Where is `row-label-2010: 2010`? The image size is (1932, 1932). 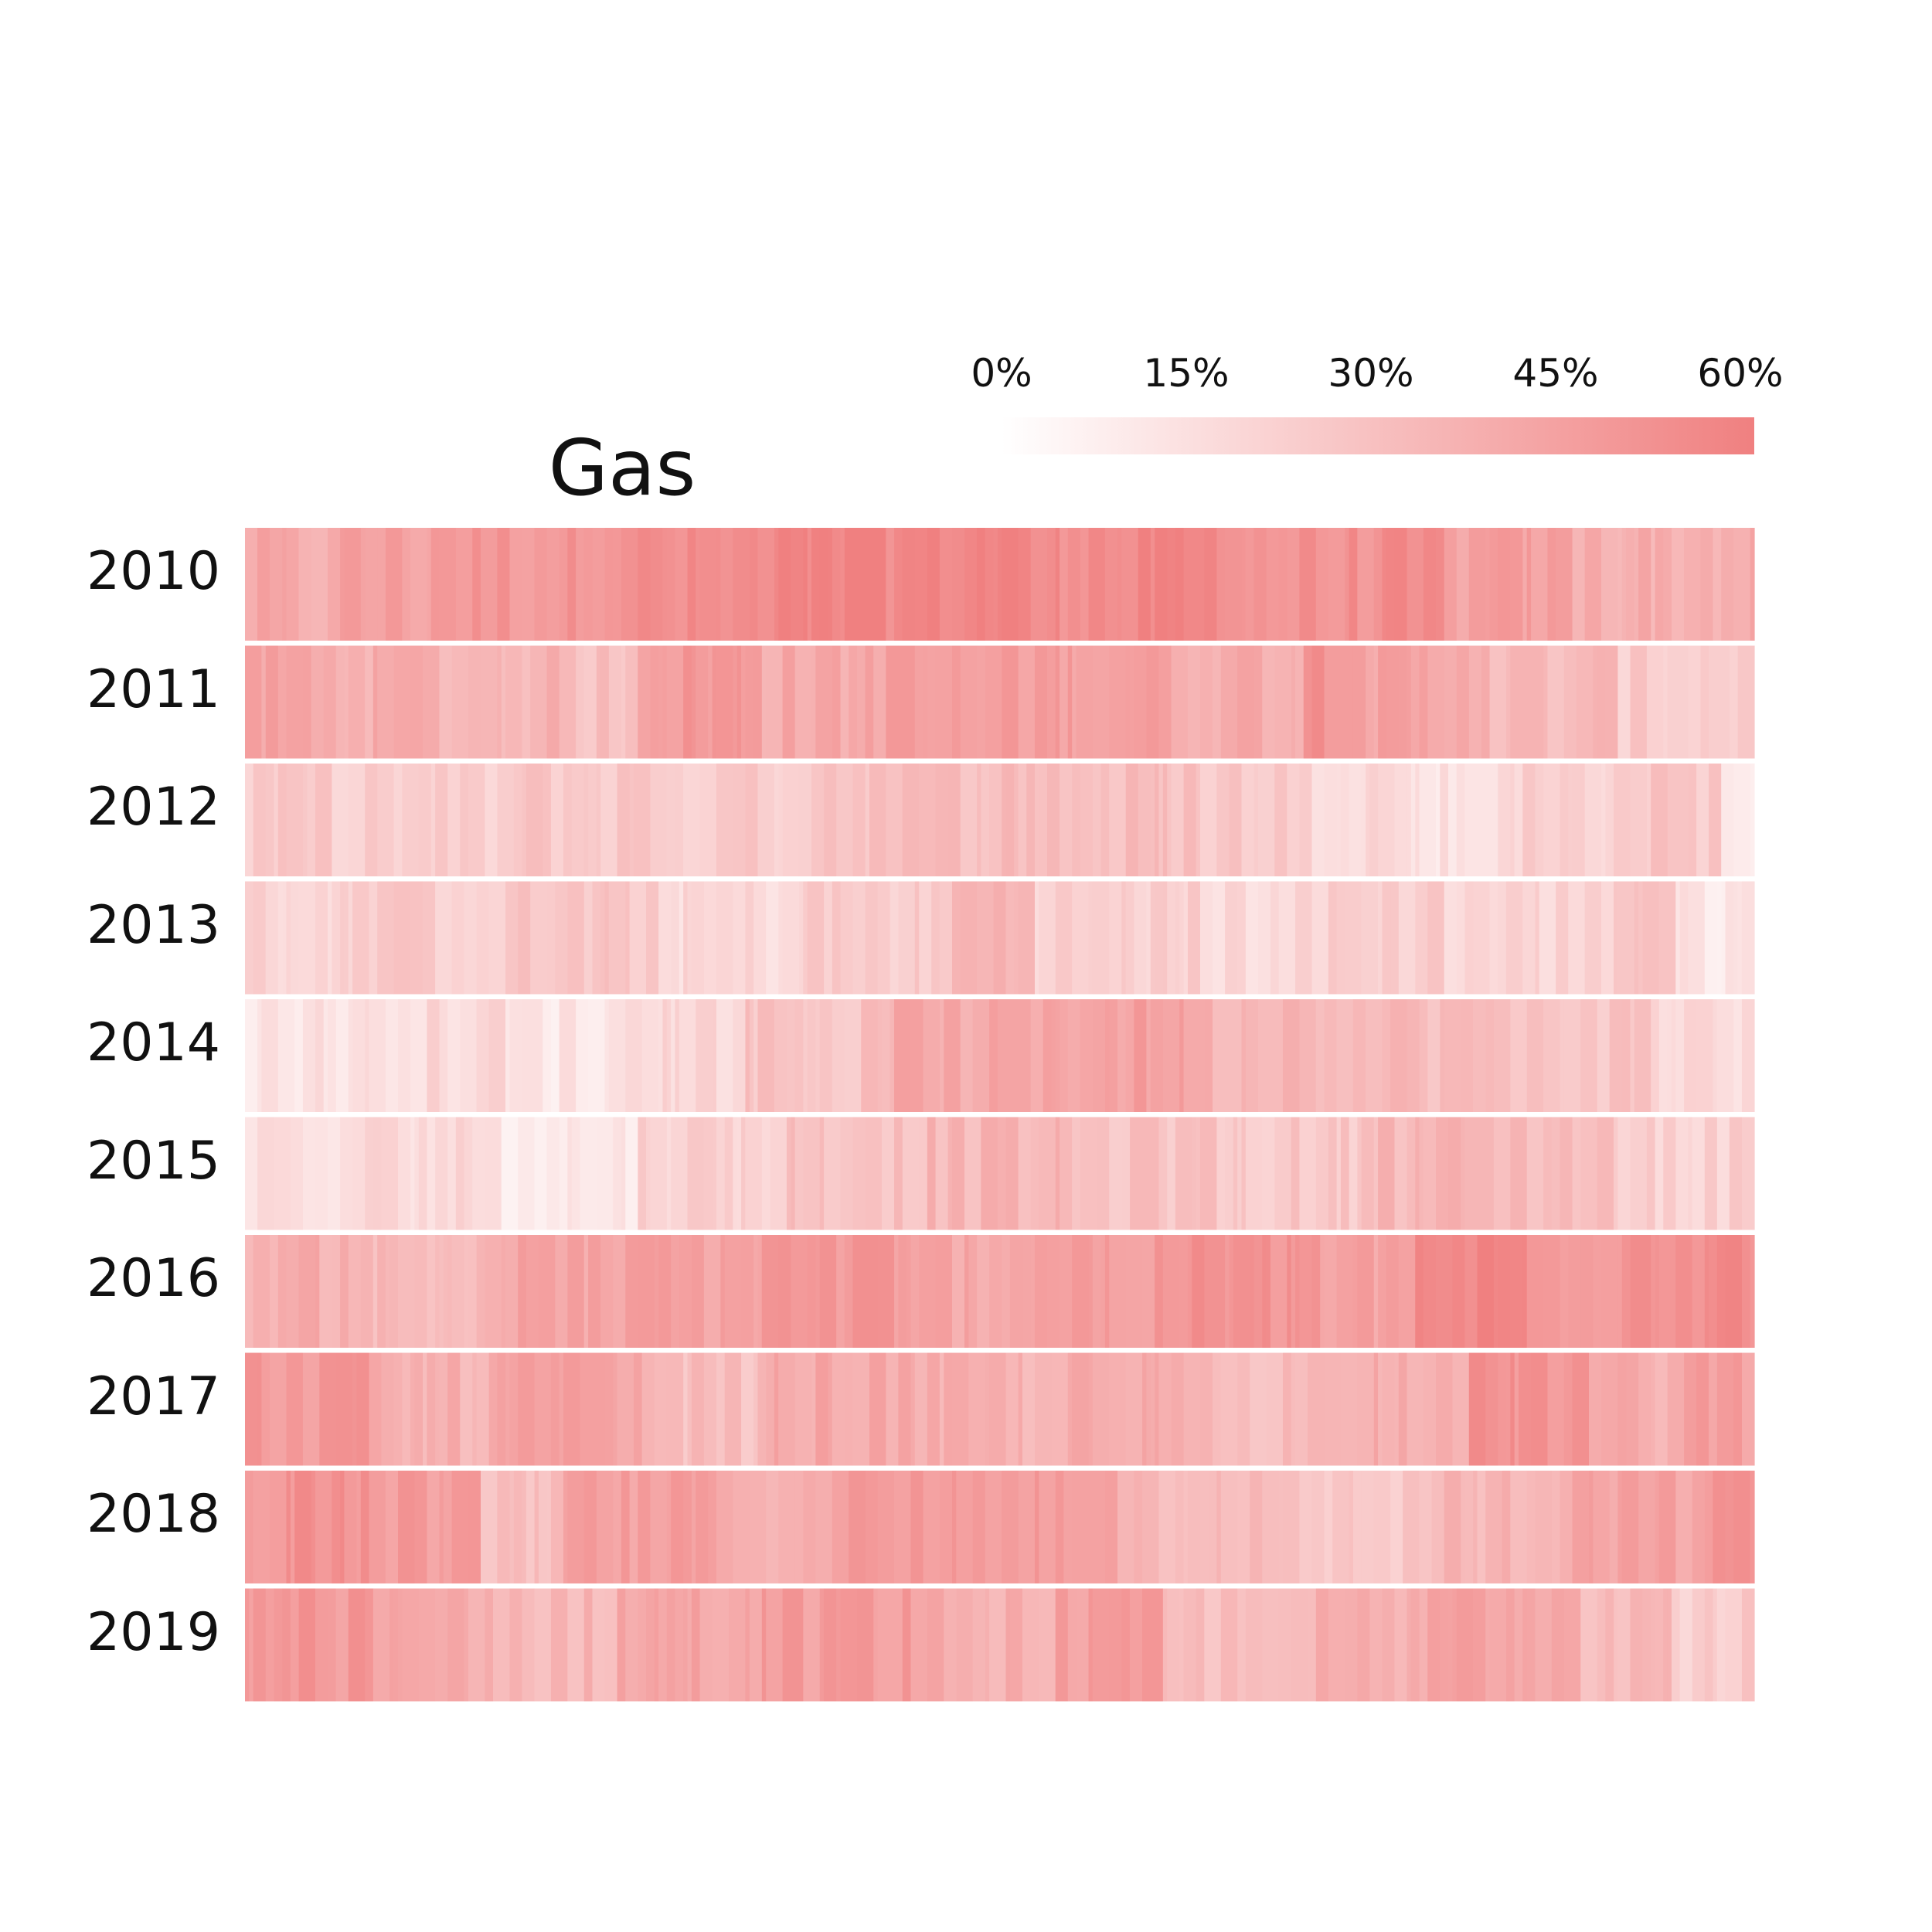
row-label-2010: 2010 is located at coordinates (153, 571).